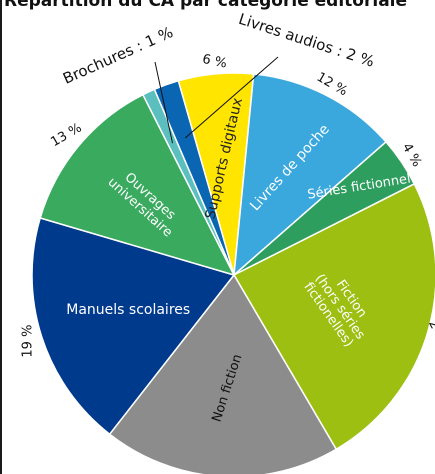 The image size is (435, 474). Describe the element at coordinates (28, 341) in the screenshot. I see `slice-percent-scolaires: 19 %` at that location.